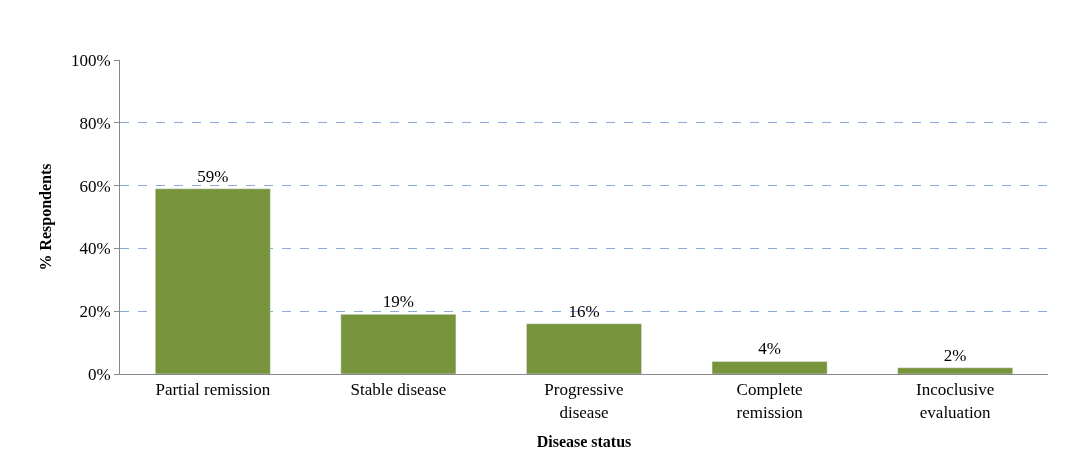  I want to click on y-tick-label: 40%, so click(95, 249).